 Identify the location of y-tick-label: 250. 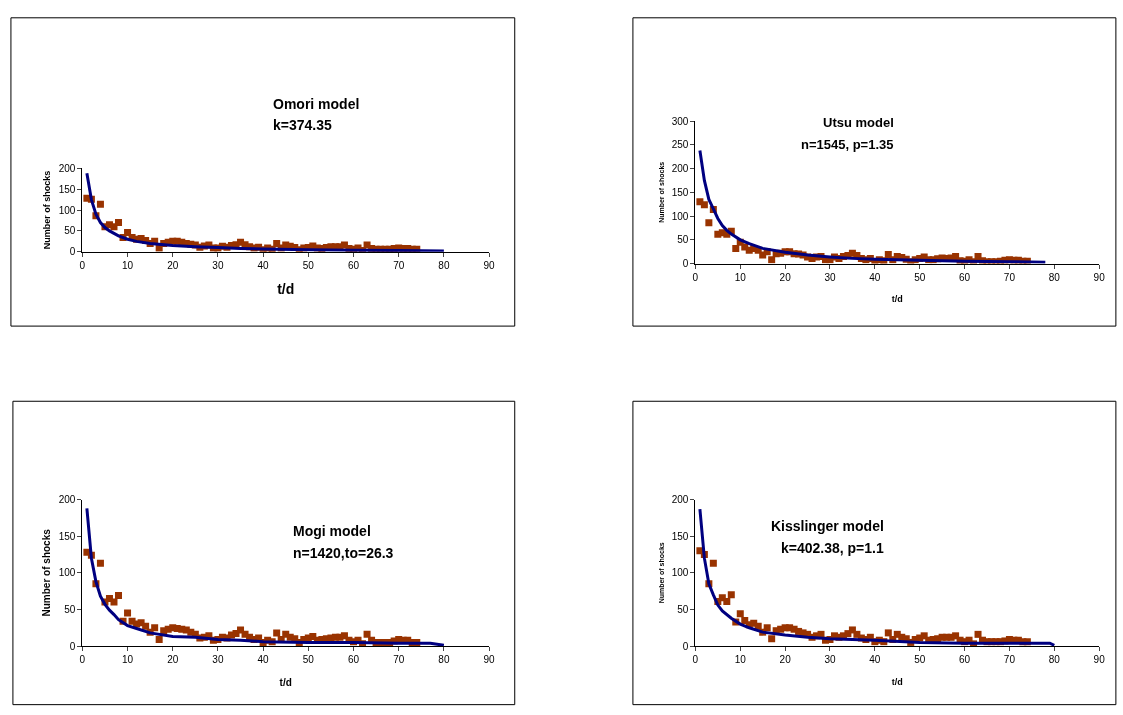
(680, 145).